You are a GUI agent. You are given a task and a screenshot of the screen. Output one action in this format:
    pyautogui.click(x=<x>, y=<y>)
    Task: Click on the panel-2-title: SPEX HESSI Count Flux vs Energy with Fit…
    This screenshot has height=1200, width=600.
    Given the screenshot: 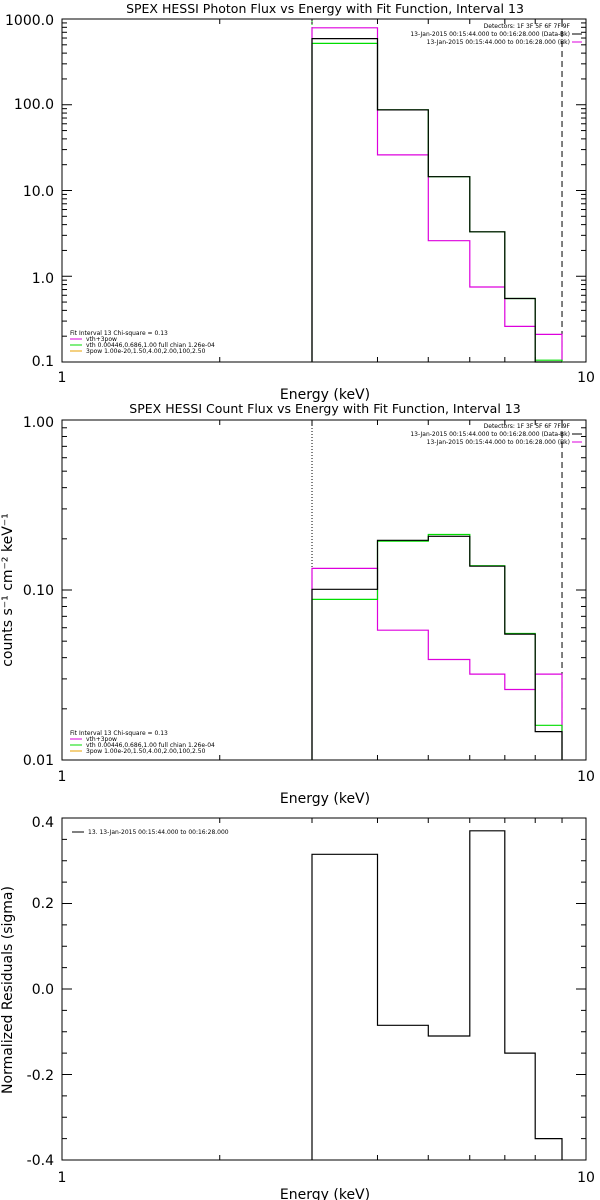 What is the action you would take?
    pyautogui.click(x=324, y=408)
    